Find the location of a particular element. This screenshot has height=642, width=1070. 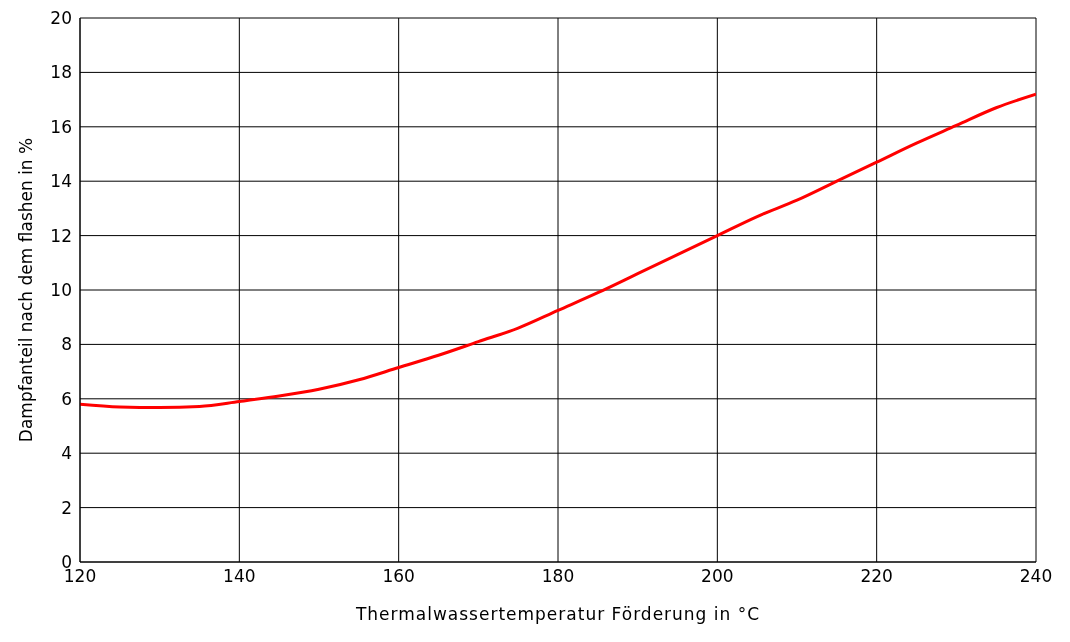

y-tick-label: 14 is located at coordinates (61, 181).